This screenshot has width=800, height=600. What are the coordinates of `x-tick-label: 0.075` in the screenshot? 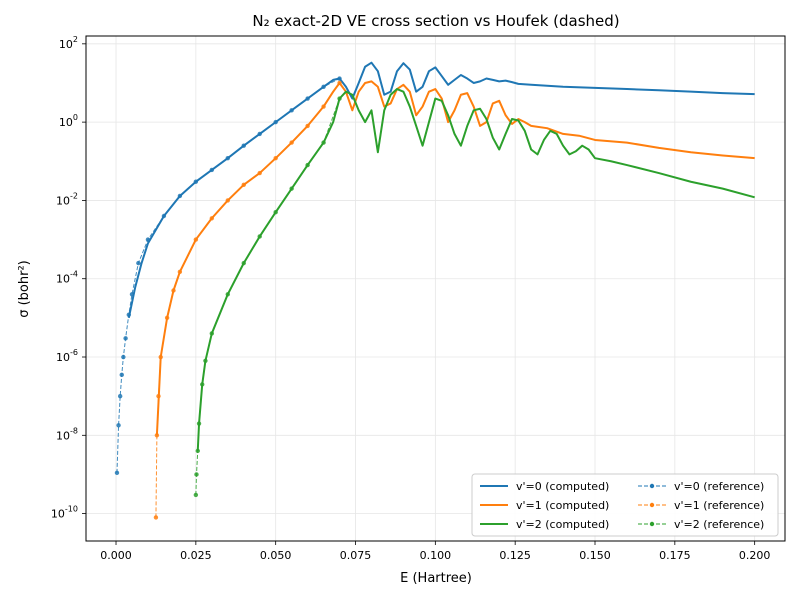 It's located at (356, 555).